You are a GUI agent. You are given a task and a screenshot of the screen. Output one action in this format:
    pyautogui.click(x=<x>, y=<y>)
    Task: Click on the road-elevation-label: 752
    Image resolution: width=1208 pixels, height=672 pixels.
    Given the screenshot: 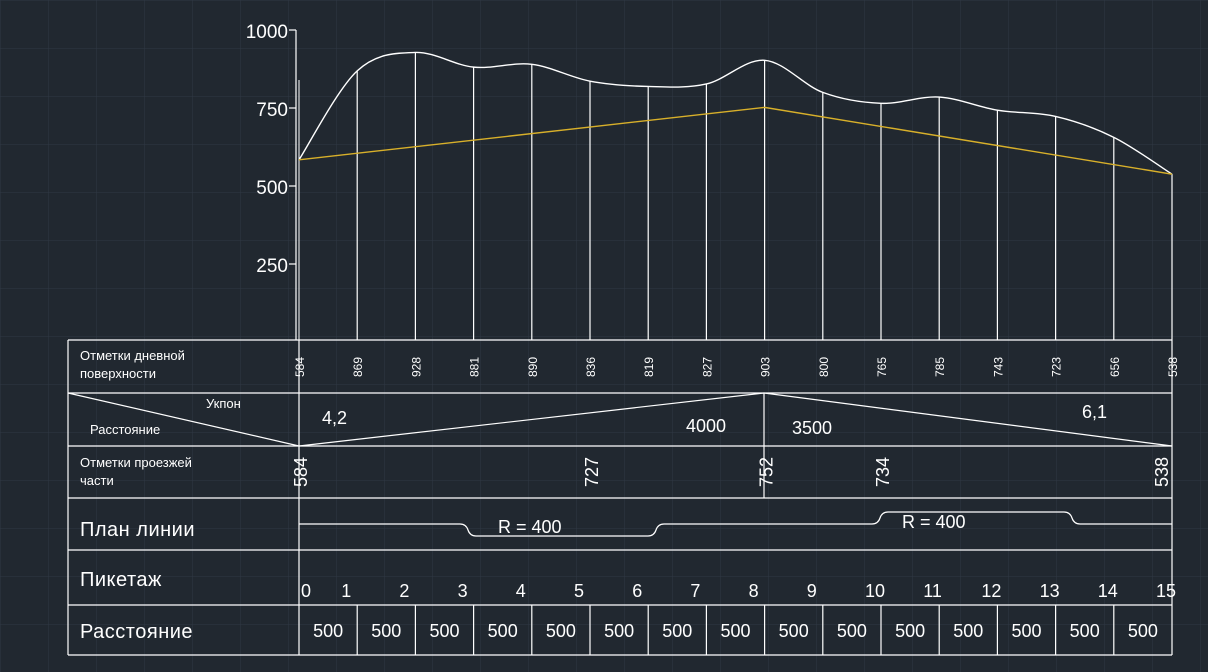 What is the action you would take?
    pyautogui.click(x=767, y=472)
    